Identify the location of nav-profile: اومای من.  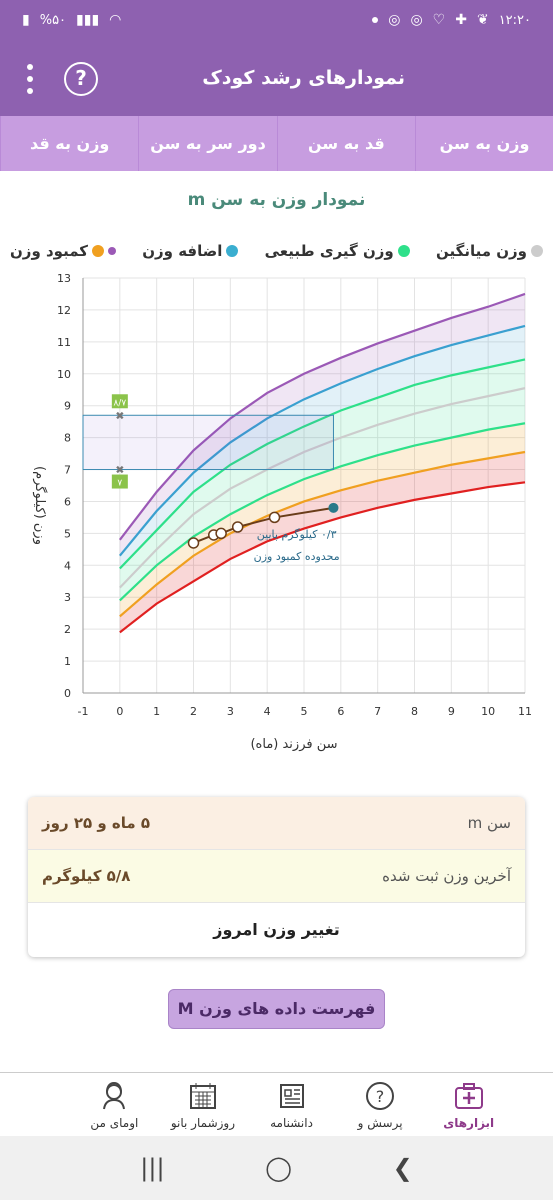
(114, 1104).